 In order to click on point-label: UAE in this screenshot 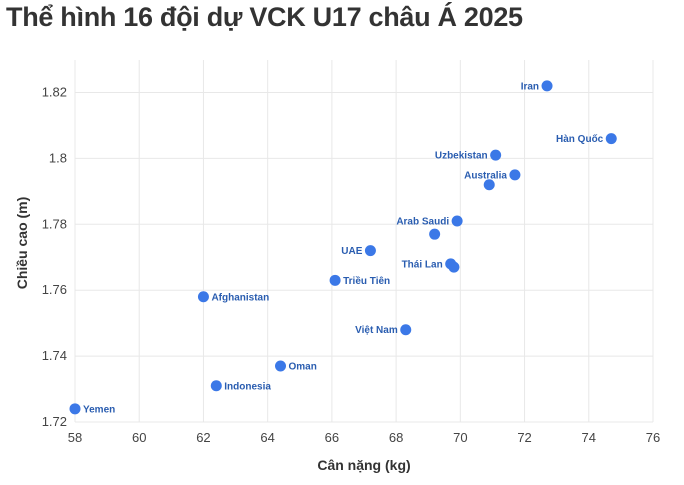, I will do `click(351, 251)`.